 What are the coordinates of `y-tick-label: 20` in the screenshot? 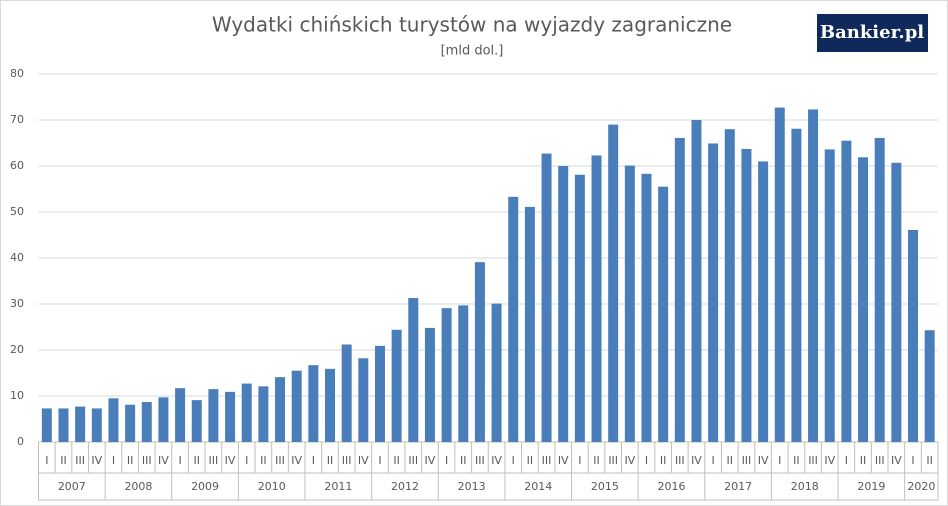 It's located at (17, 349).